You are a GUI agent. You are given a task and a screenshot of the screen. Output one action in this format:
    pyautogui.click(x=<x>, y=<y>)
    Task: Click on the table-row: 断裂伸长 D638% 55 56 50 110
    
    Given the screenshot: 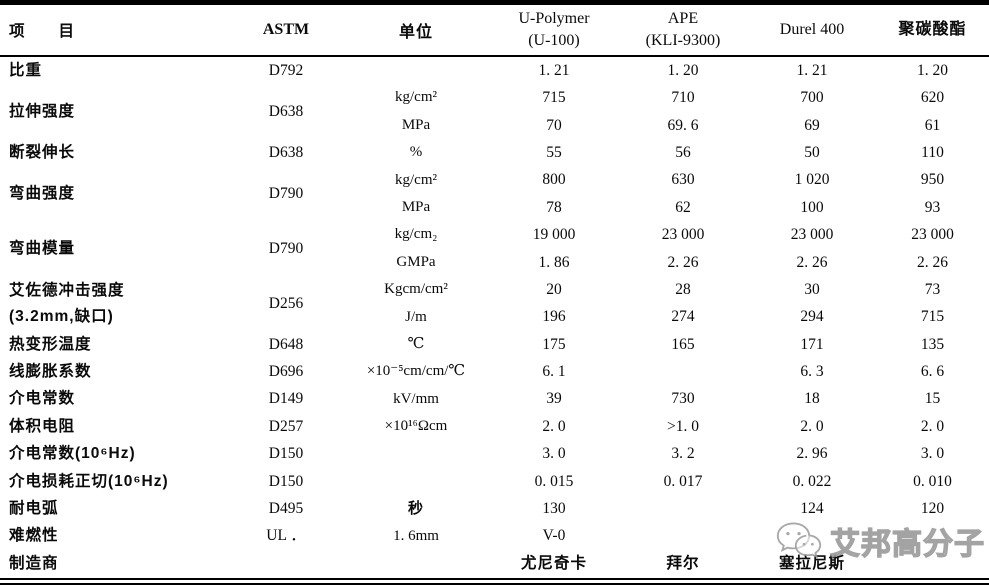 What is the action you would take?
    pyautogui.click(x=494, y=152)
    